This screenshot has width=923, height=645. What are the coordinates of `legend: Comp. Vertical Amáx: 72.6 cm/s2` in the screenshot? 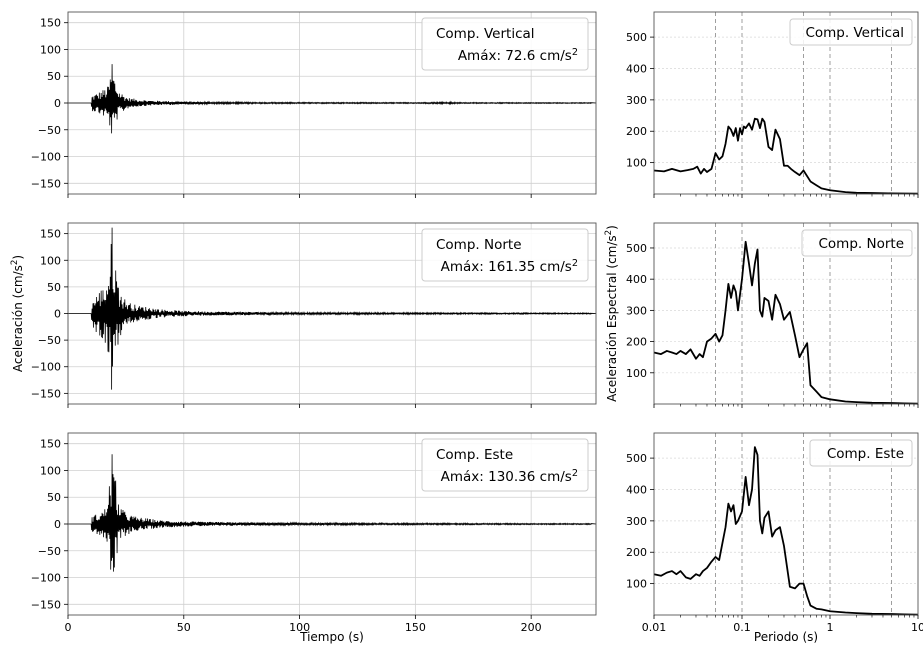 It's located at (505, 44).